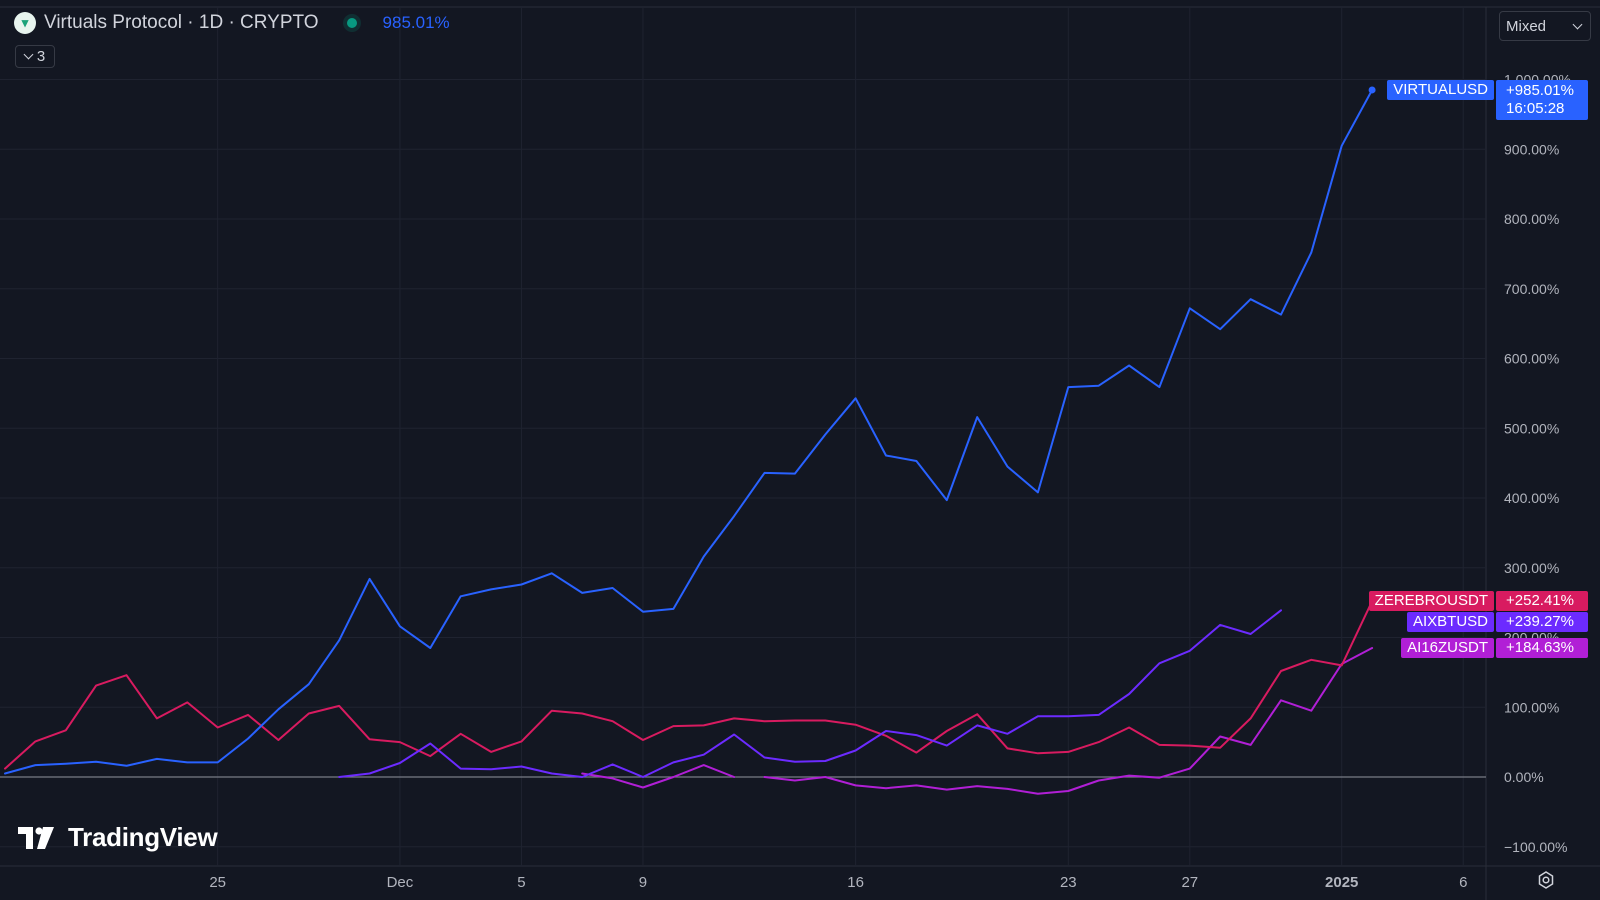  Describe the element at coordinates (1189, 882) in the screenshot. I see `x-tick-label: 27` at that location.